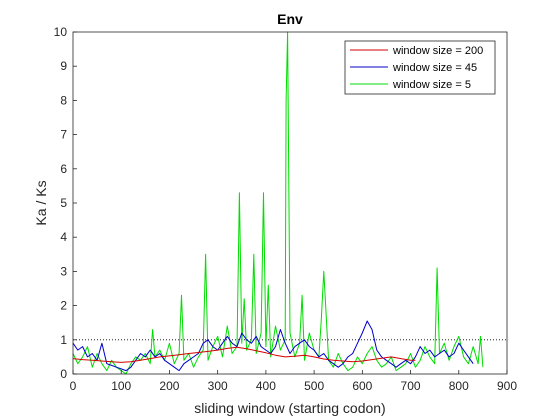  I want to click on x-tick-label-0: 0, so click(73, 386).